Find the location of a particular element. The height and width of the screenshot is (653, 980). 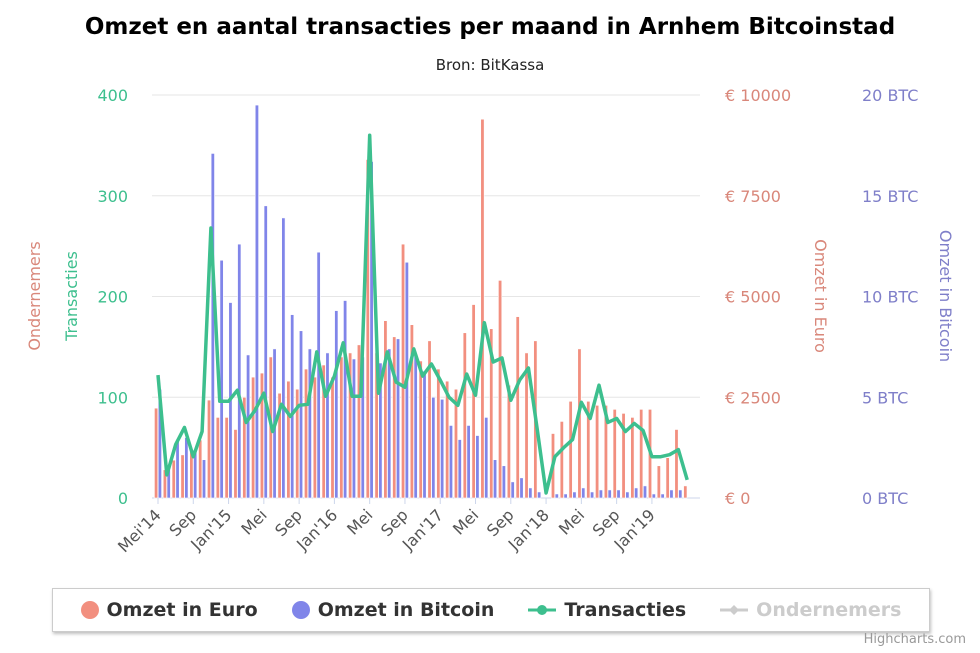

y-tick-label-euro: € 7500 is located at coordinates (753, 196).